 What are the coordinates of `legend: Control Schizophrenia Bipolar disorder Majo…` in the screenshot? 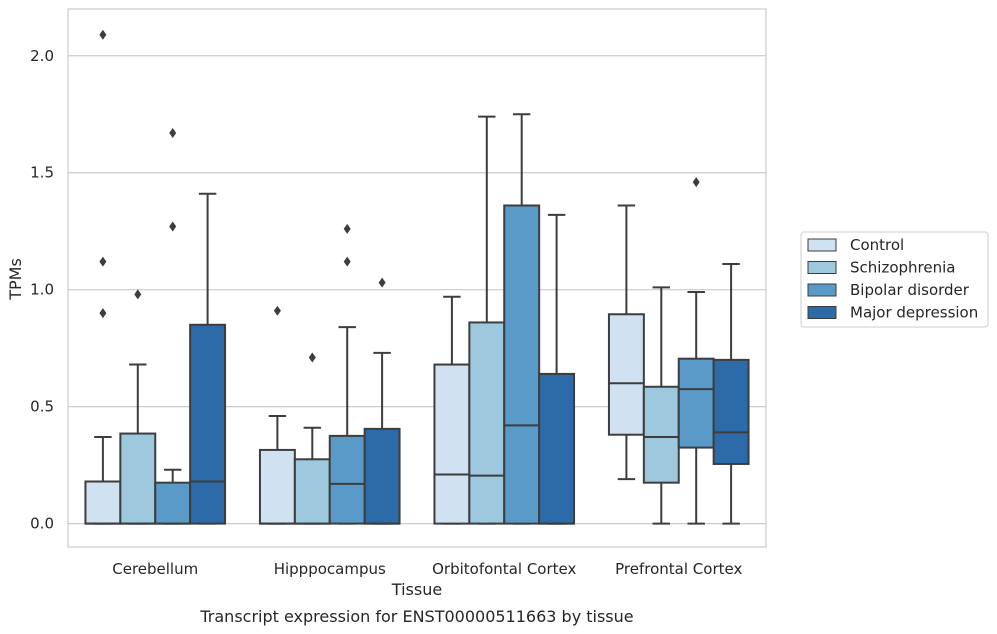 It's located at (894, 279).